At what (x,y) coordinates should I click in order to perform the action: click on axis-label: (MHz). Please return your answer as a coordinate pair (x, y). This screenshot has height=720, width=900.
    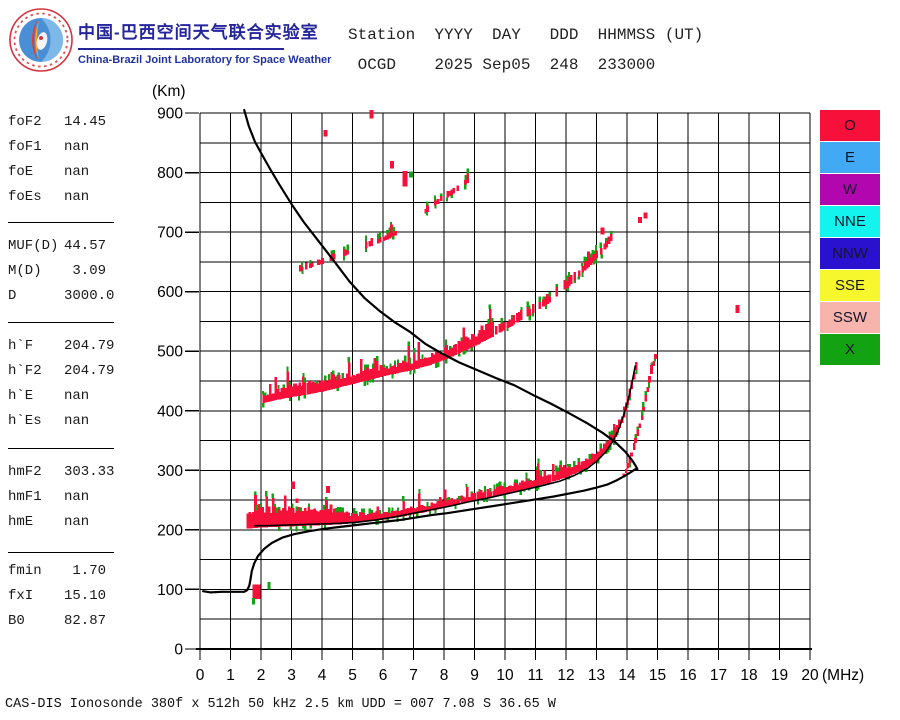
    Looking at the image, I should click on (843, 675).